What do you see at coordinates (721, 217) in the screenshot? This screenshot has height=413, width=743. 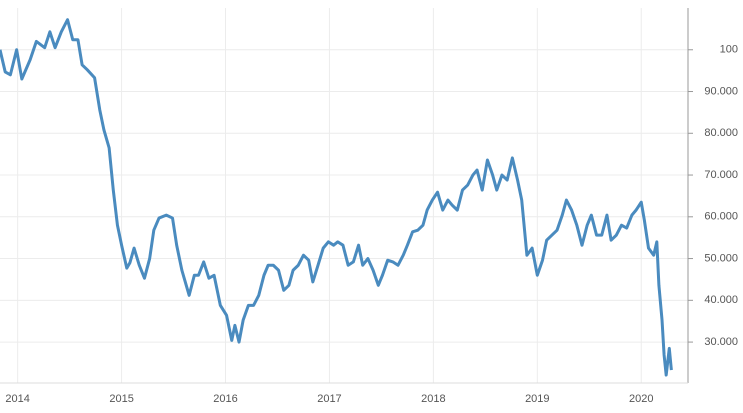 I see `y-tick-label: 60.000` at bounding box center [721, 217].